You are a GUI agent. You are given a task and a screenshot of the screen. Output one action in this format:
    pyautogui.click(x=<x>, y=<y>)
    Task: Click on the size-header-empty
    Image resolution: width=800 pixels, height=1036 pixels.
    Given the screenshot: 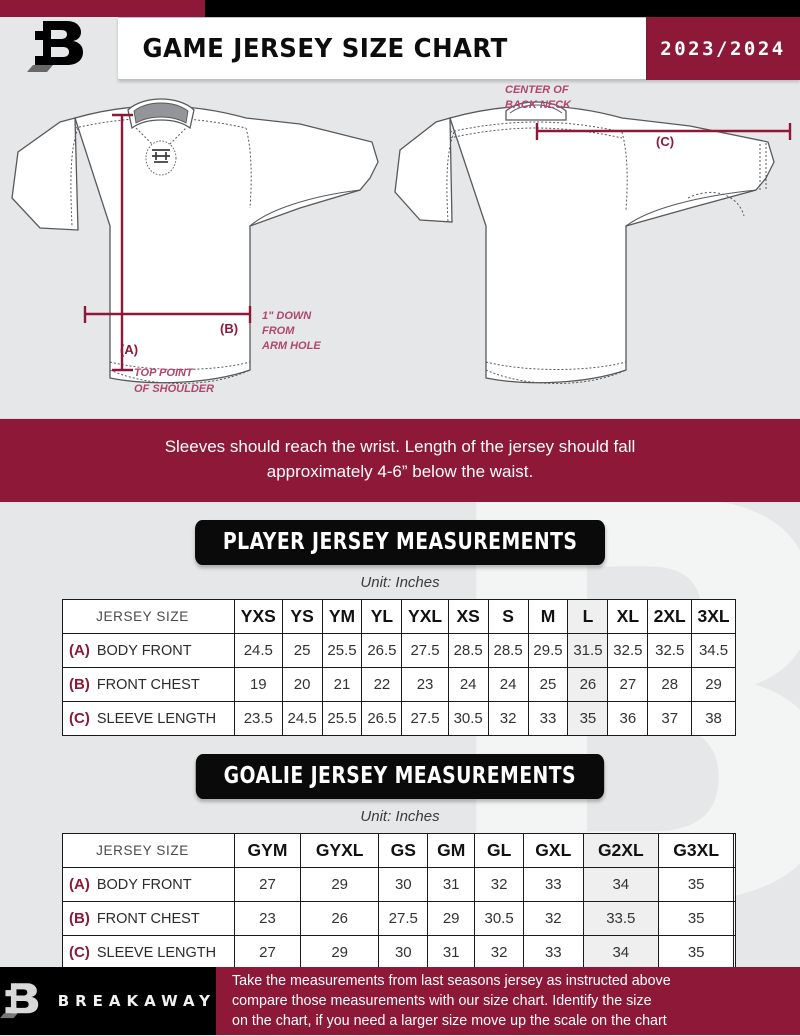 What is the action you would take?
    pyautogui.click(x=734, y=851)
    